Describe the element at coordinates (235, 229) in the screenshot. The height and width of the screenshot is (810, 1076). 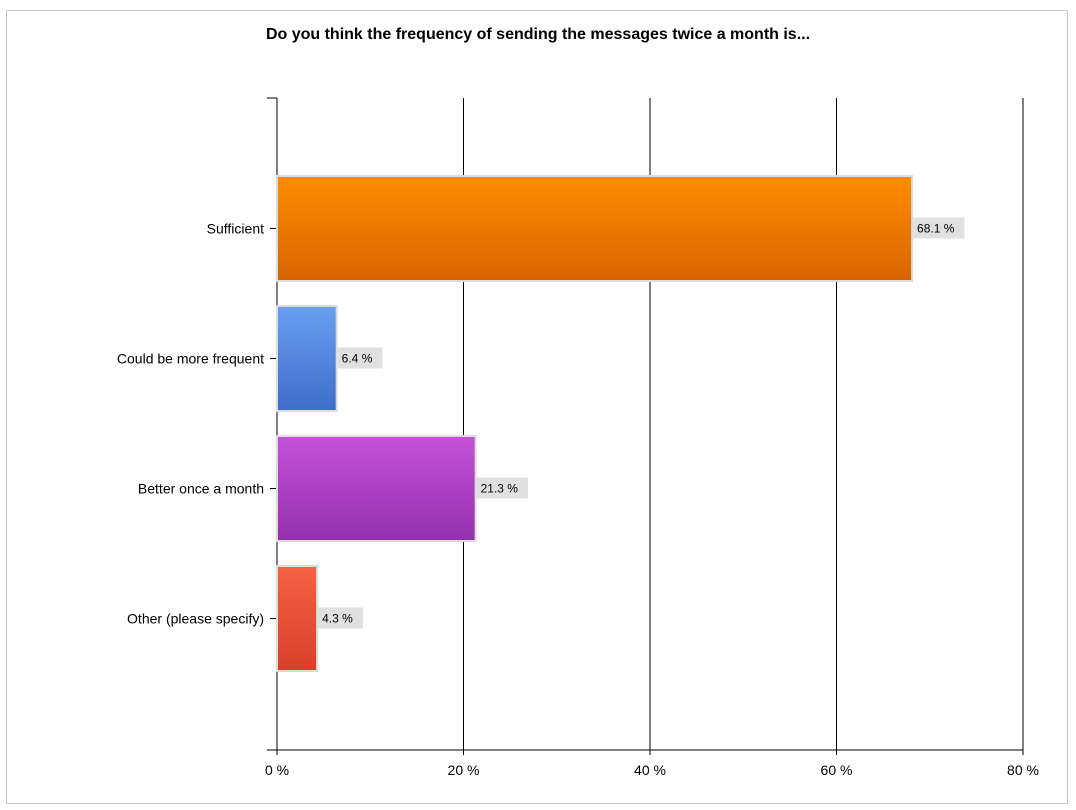
I see `category-label: Sufficient` at that location.